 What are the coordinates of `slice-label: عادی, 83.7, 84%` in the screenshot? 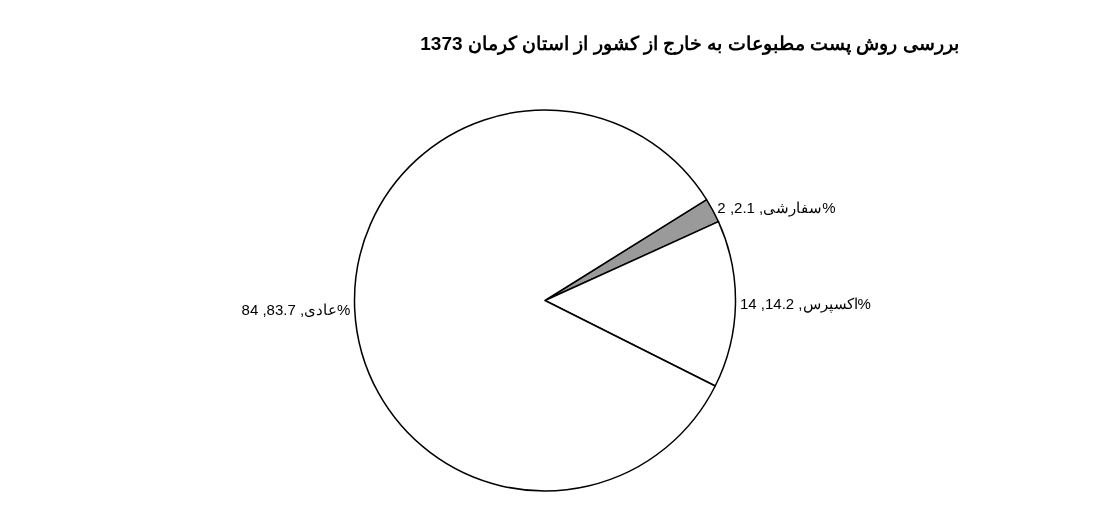 It's located at (296, 309).